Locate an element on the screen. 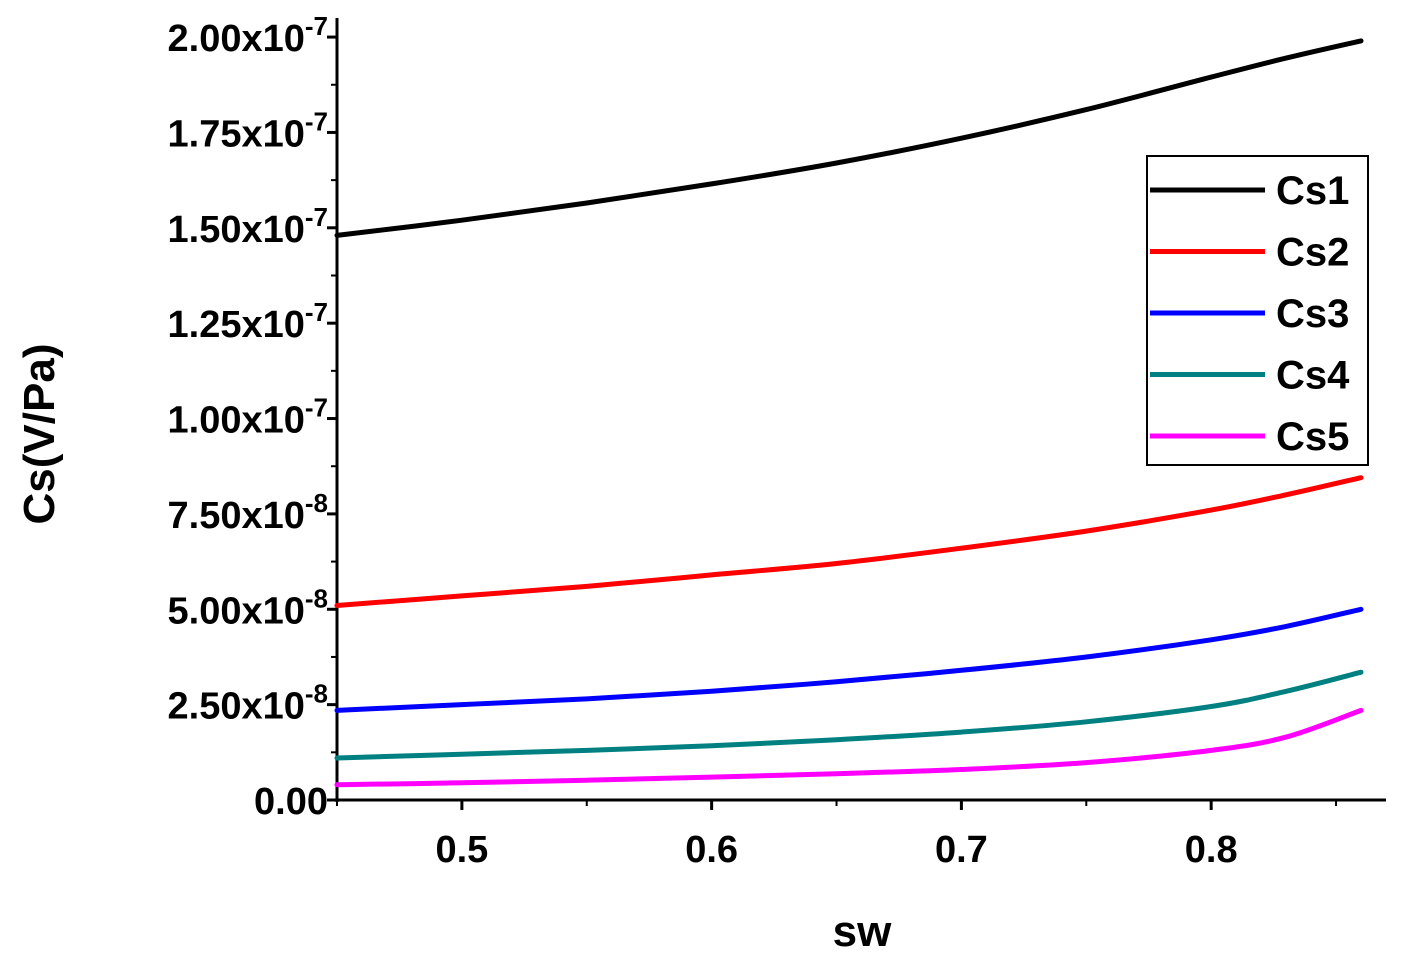  y-tick-label-base: 1.75x10 is located at coordinates (236, 134).